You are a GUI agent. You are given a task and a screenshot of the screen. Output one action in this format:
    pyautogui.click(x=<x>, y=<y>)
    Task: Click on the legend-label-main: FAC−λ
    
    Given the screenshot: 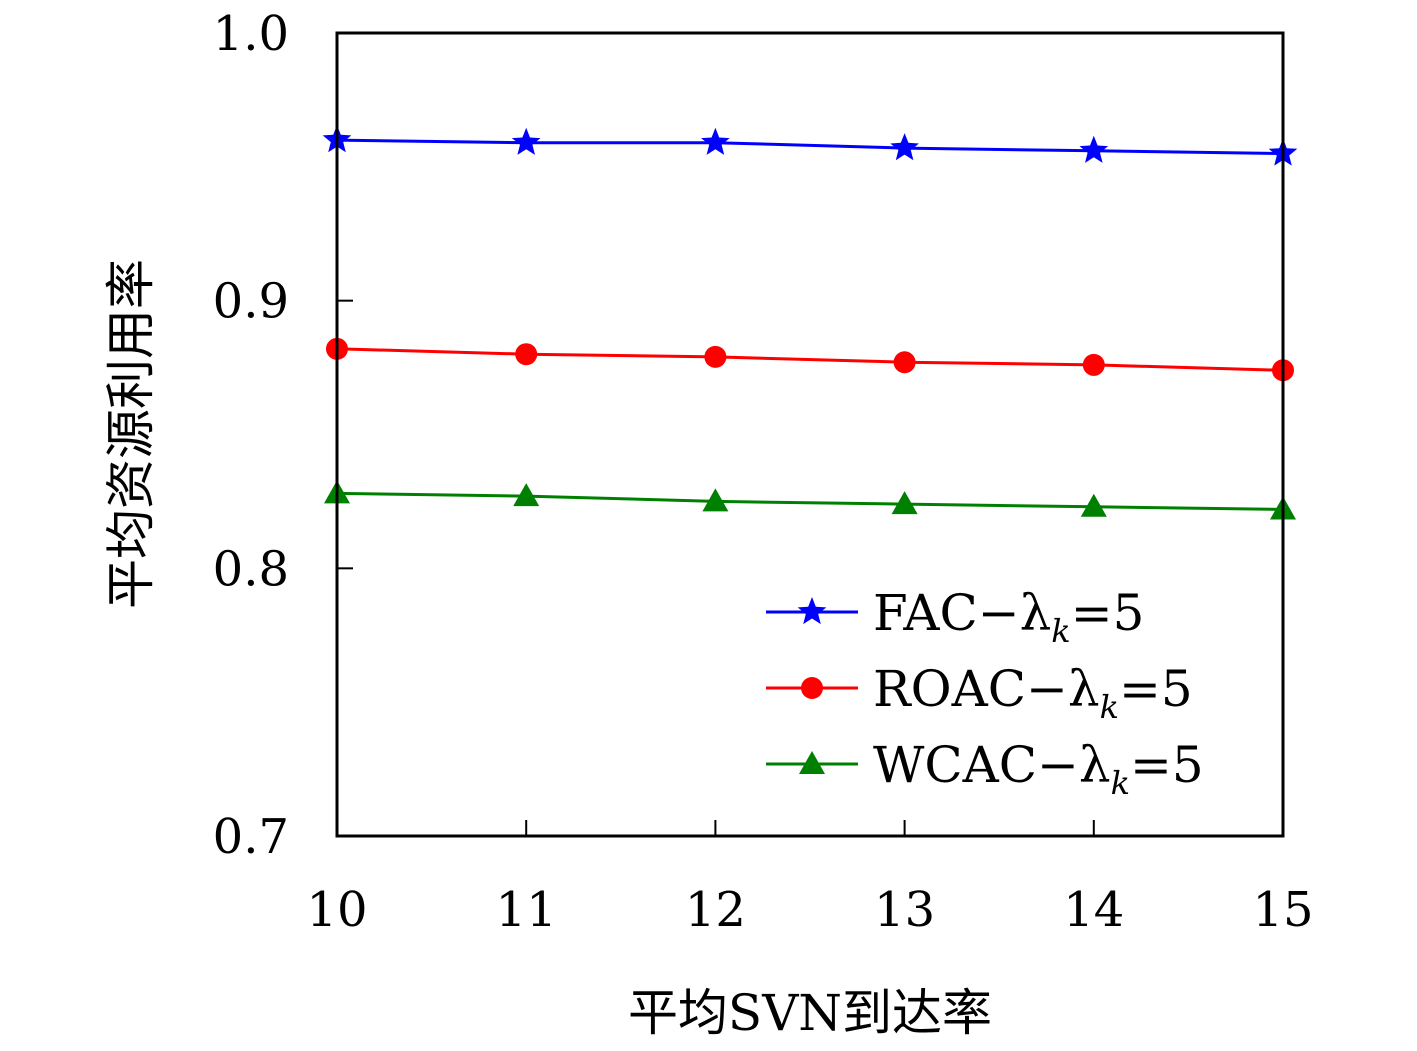 What is the action you would take?
    pyautogui.click(x=962, y=613)
    